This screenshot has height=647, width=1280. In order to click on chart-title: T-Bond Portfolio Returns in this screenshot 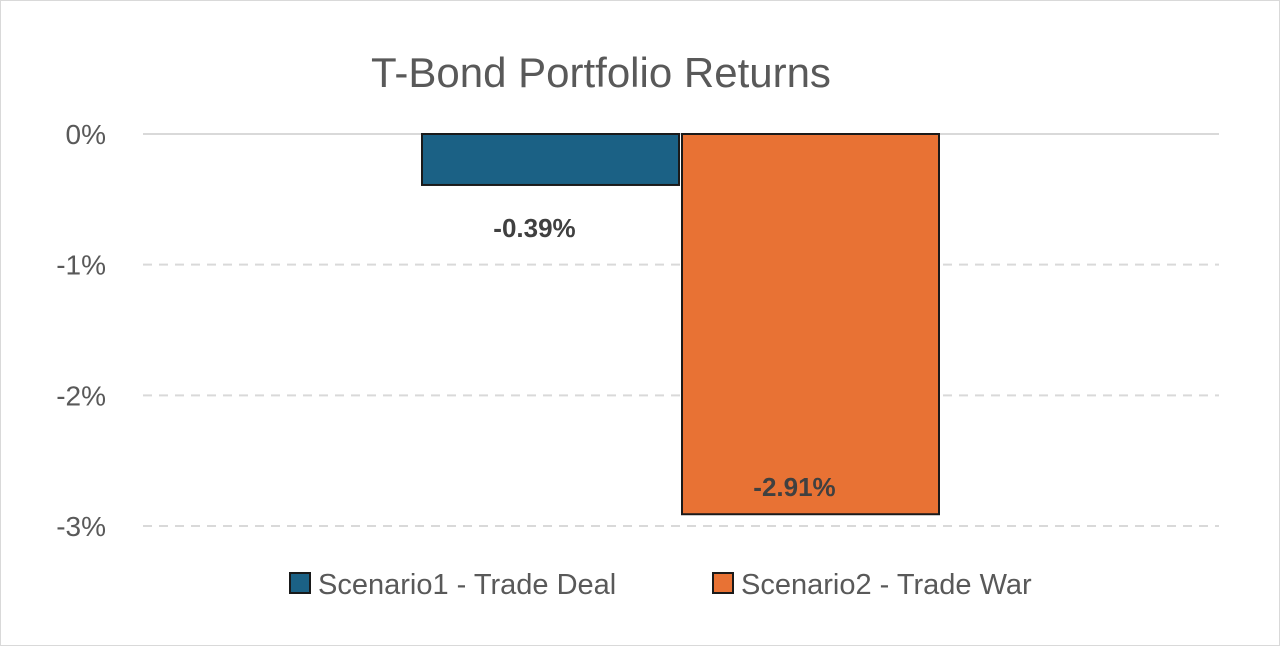, I will do `click(601, 72)`.